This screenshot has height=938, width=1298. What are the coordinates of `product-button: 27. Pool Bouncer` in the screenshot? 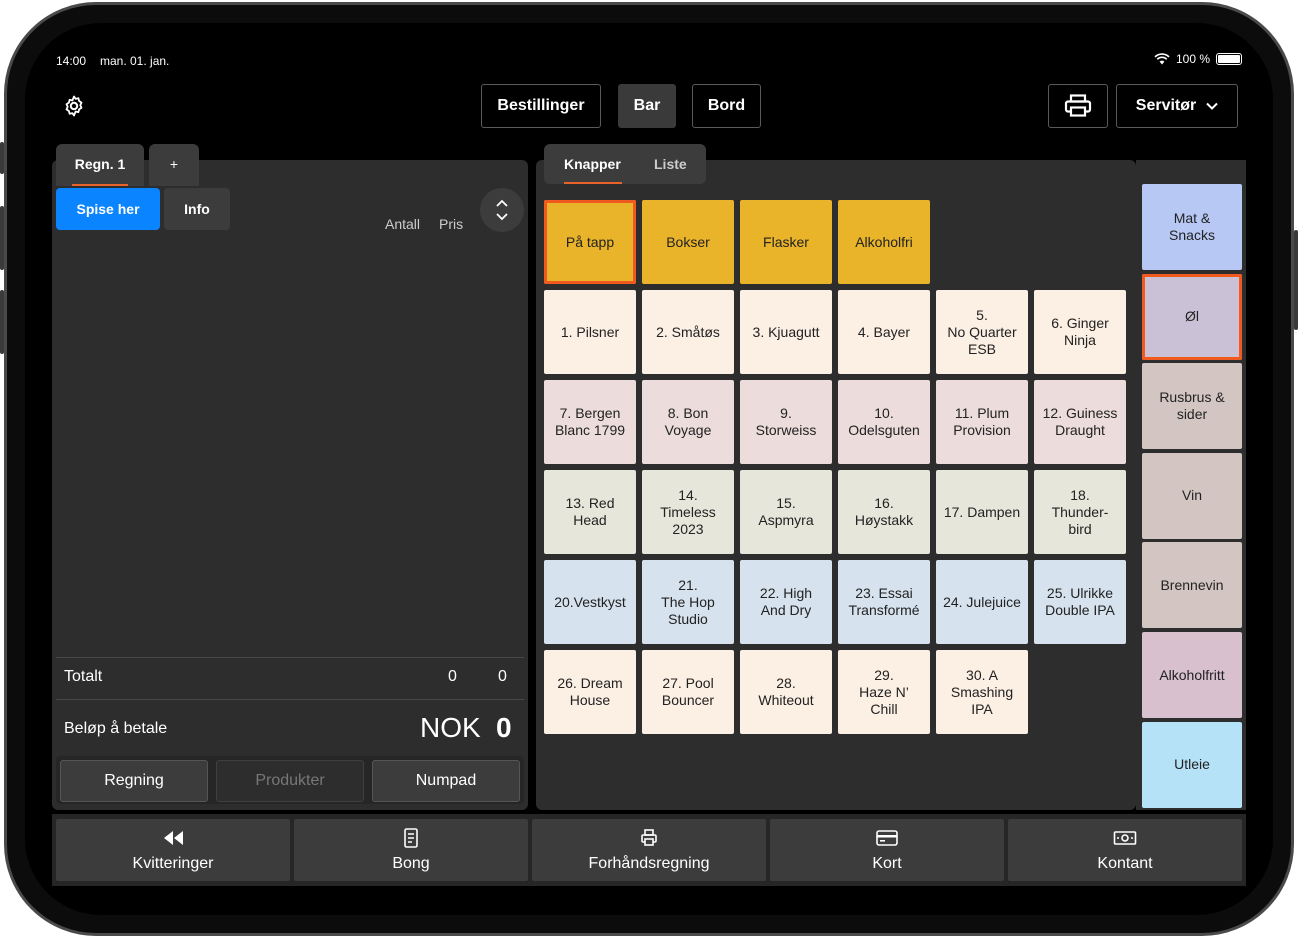 It's located at (688, 692).